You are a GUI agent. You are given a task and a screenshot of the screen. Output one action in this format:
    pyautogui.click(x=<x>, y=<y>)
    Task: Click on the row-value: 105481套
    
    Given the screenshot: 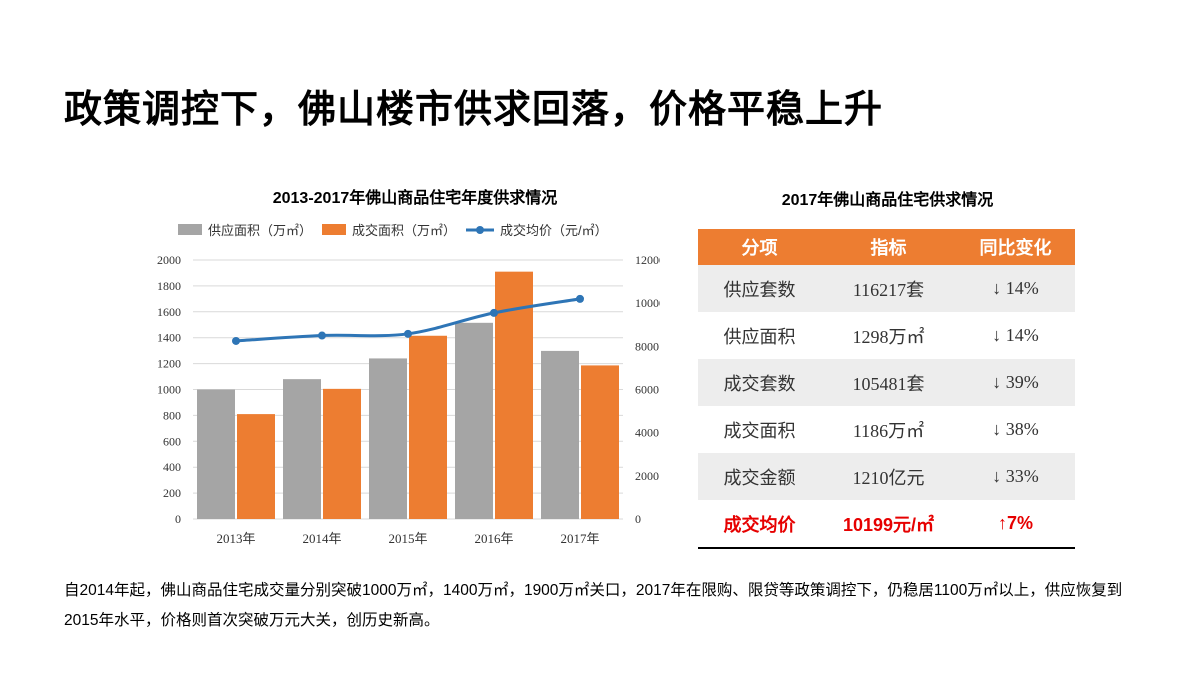 What is the action you would take?
    pyautogui.click(x=888, y=382)
    